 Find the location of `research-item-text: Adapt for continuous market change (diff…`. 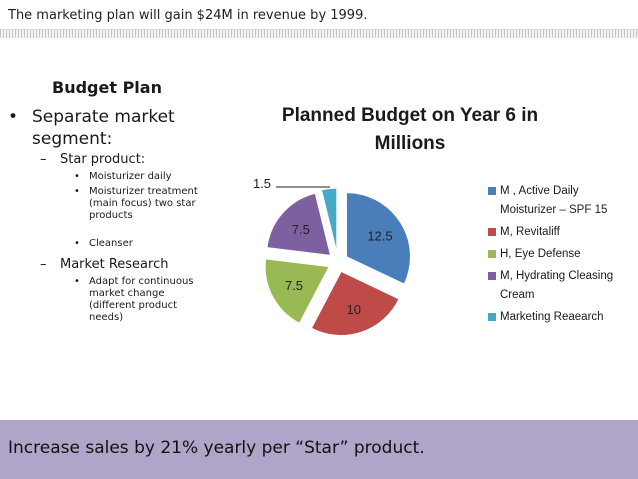

research-item-text: Adapt for continuous market change (diff… is located at coordinates (141, 299).